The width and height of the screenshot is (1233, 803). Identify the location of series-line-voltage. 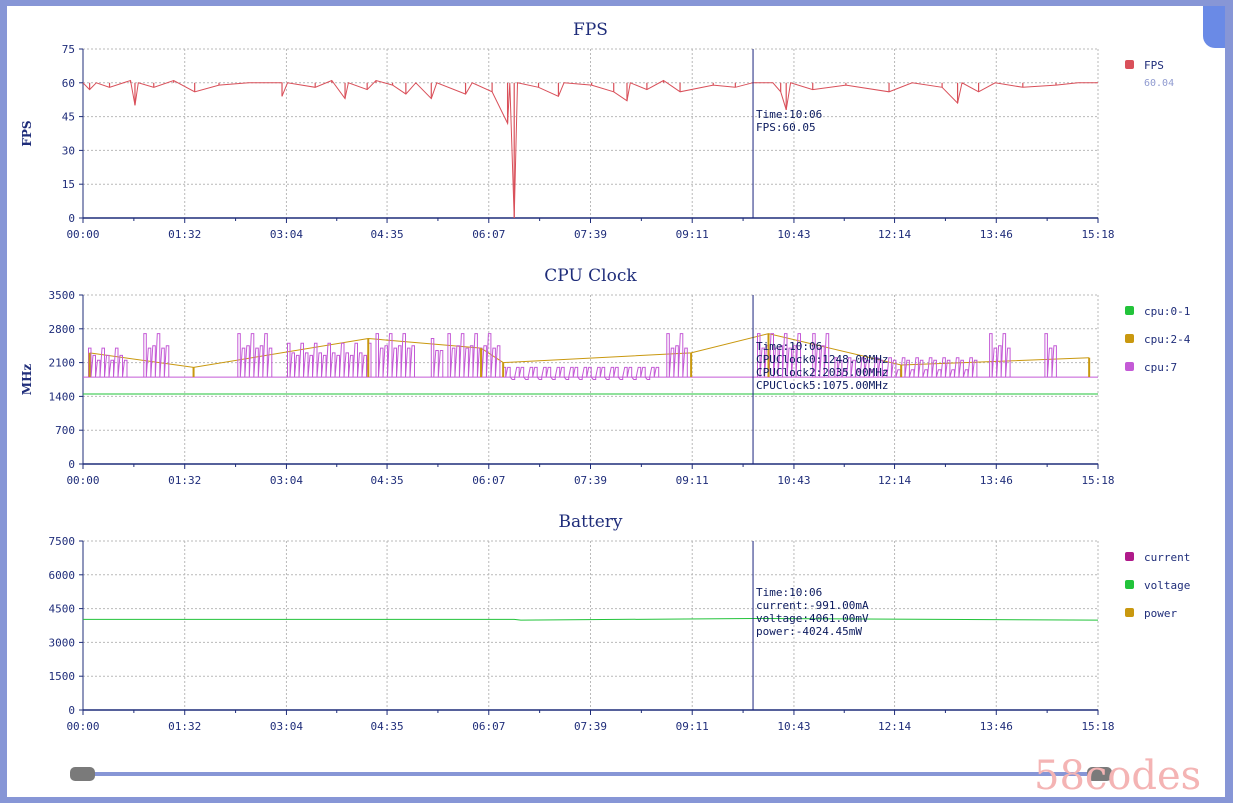
(591, 619).